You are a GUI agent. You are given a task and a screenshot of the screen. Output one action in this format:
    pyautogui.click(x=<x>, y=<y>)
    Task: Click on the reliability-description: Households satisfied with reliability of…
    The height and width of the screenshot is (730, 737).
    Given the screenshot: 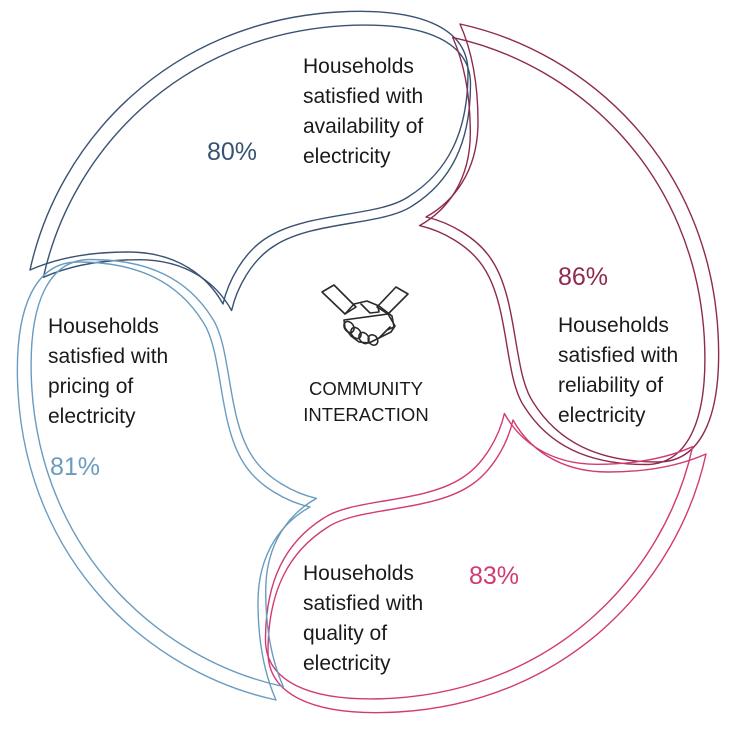 What is the action you would take?
    pyautogui.click(x=618, y=370)
    